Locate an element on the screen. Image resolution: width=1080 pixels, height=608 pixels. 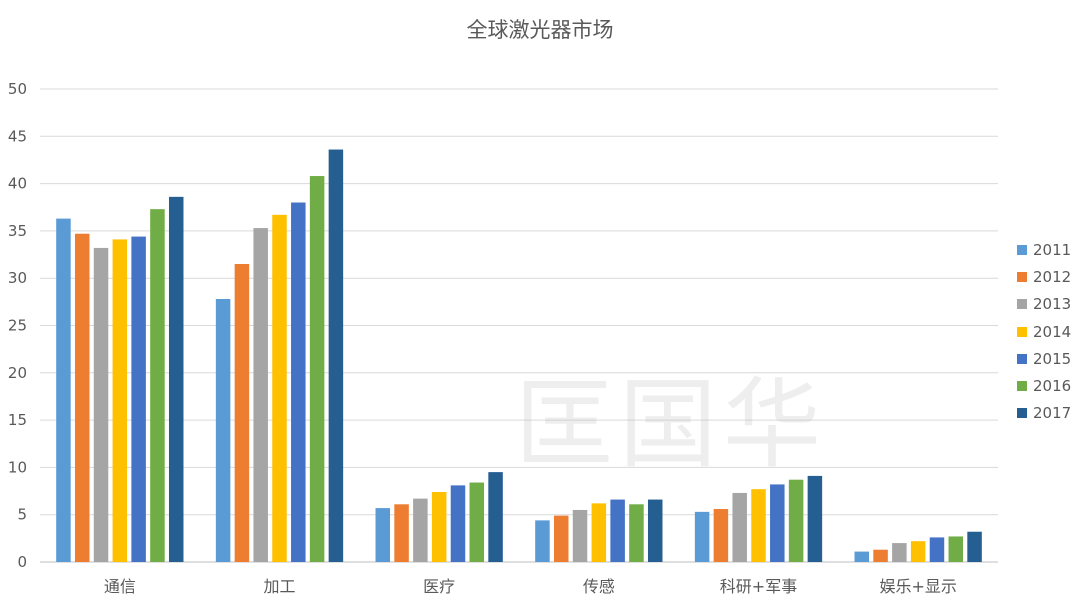
y-tick-label: 5 is located at coordinates (22, 515).